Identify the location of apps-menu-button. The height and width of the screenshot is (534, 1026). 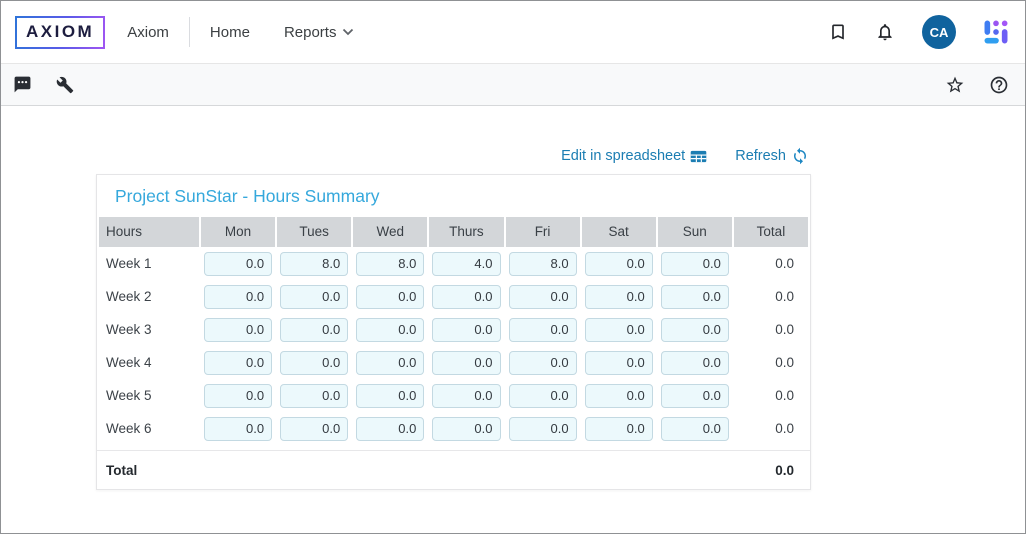
(996, 32).